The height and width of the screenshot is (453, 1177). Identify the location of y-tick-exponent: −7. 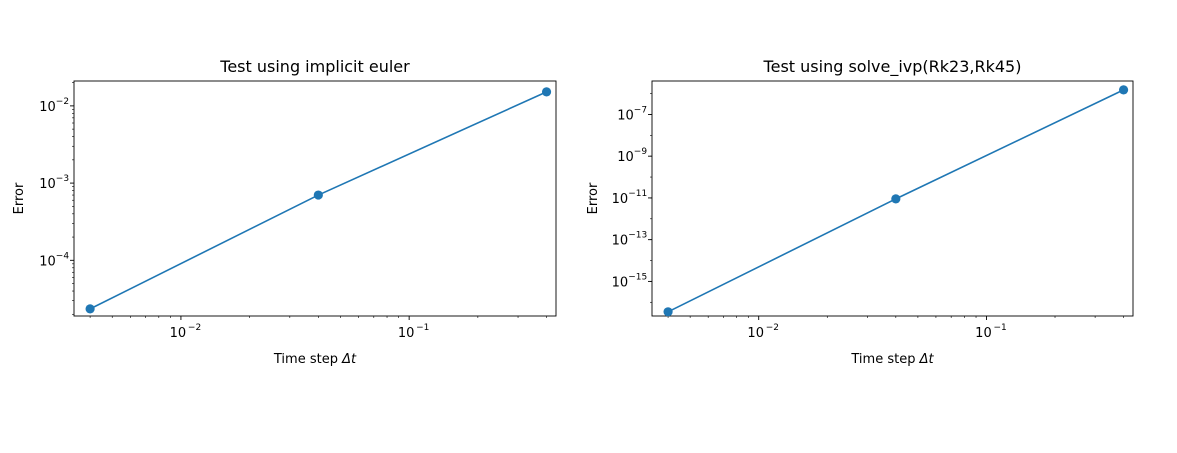
(640, 110).